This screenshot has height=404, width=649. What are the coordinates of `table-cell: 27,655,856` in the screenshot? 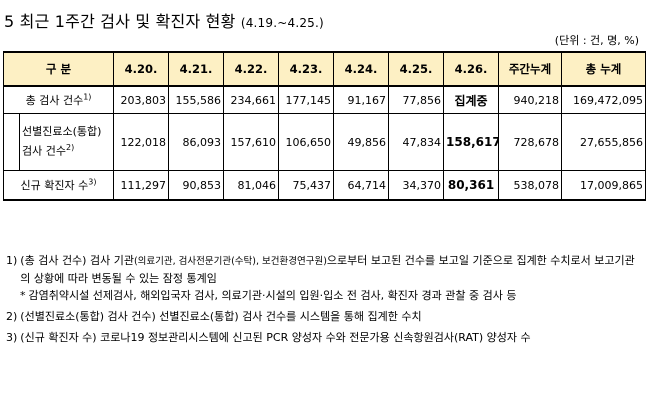 It's located at (604, 142).